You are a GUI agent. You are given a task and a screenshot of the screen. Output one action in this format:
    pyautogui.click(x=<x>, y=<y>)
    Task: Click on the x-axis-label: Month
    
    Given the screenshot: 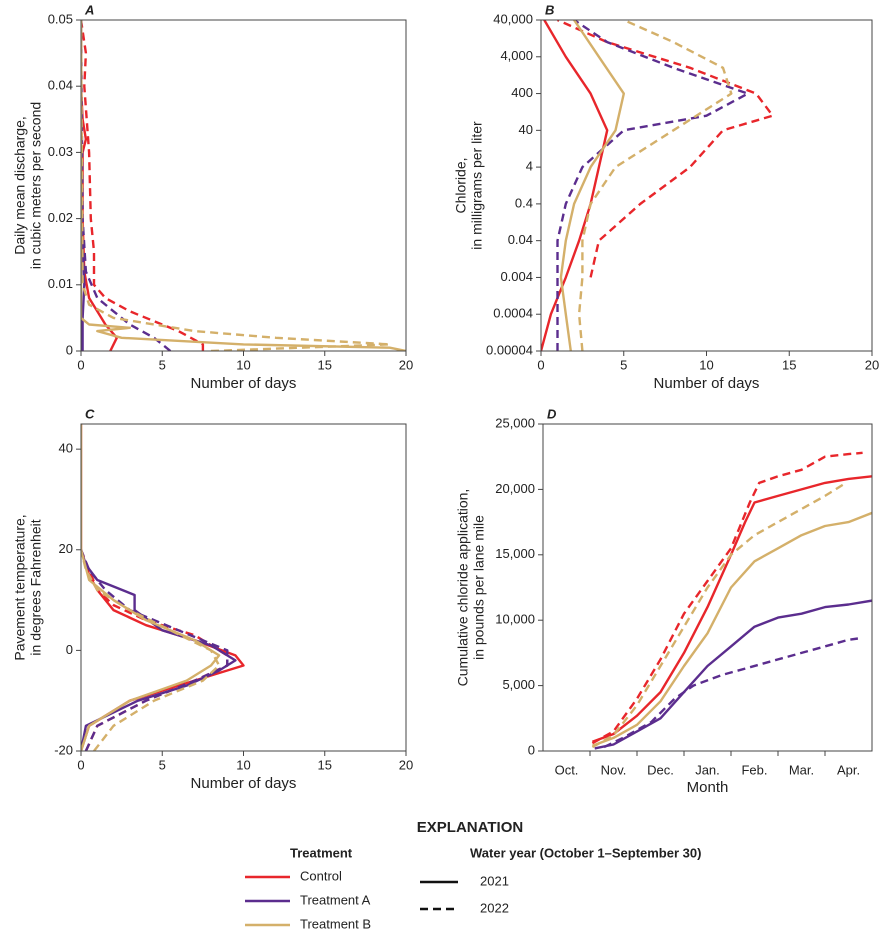 What is the action you would take?
    pyautogui.click(x=708, y=787)
    